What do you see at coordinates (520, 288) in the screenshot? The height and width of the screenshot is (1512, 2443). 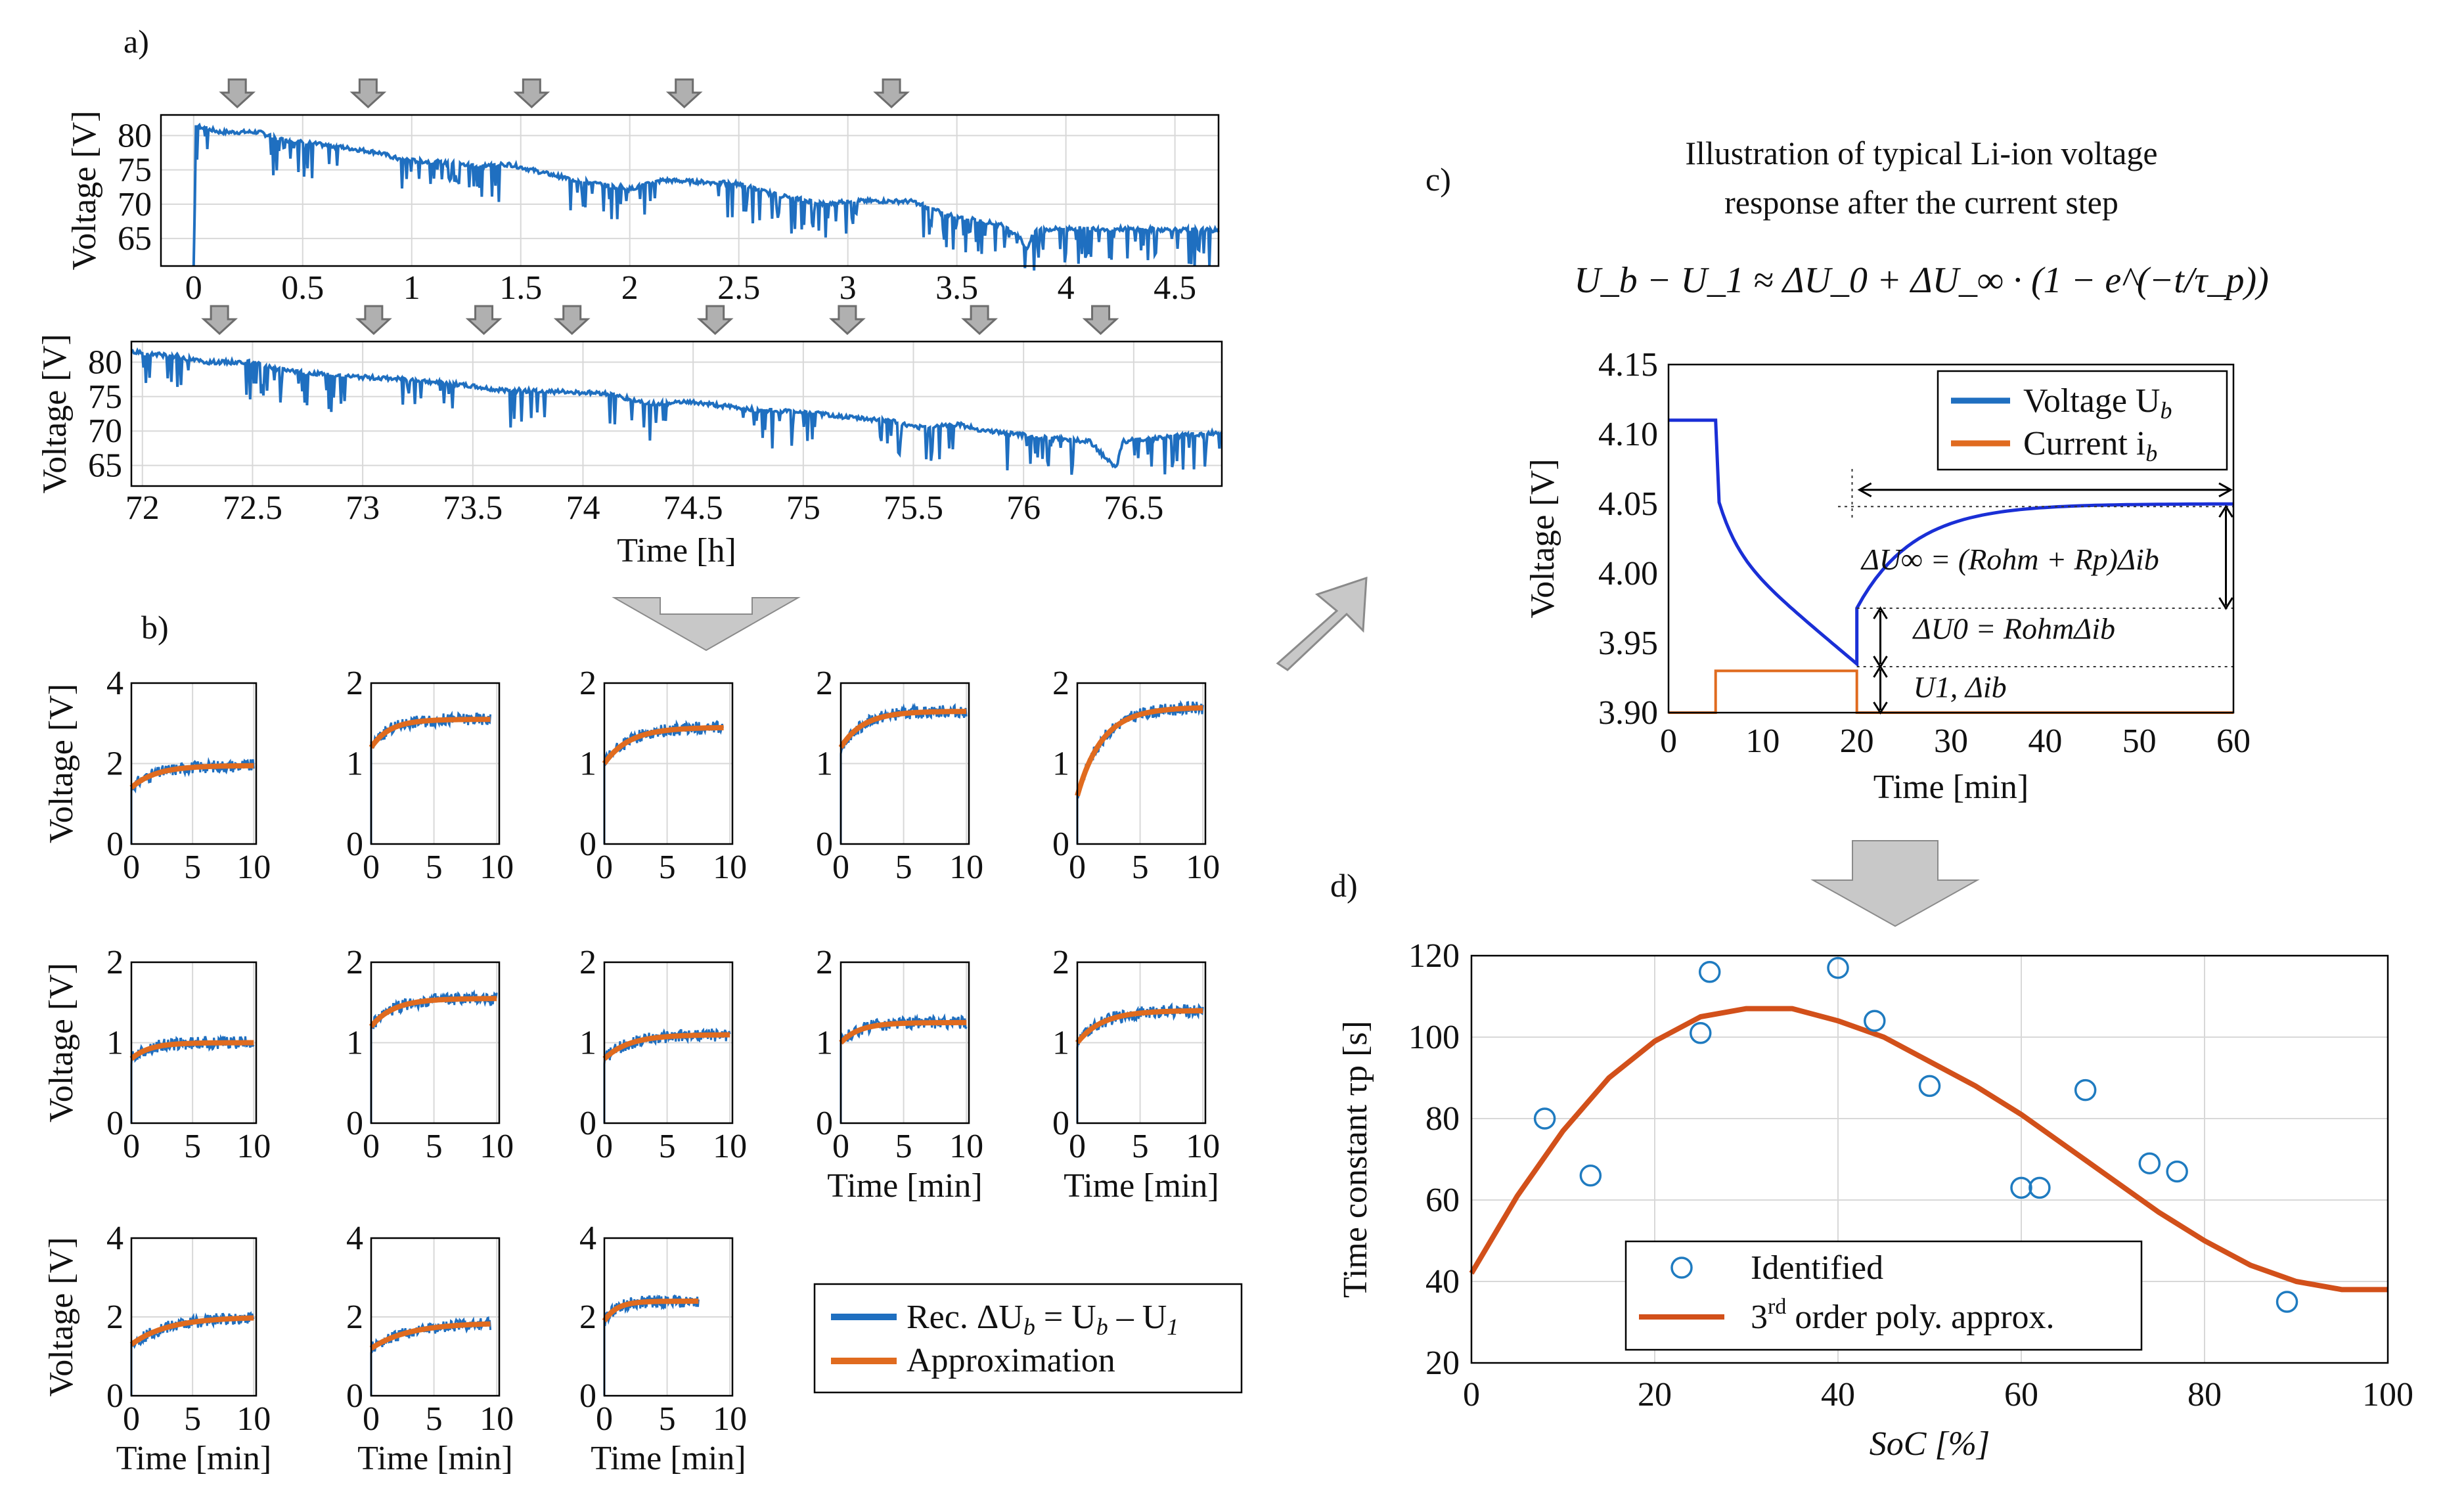 I see `x-tick-label: 1.5` at bounding box center [520, 288].